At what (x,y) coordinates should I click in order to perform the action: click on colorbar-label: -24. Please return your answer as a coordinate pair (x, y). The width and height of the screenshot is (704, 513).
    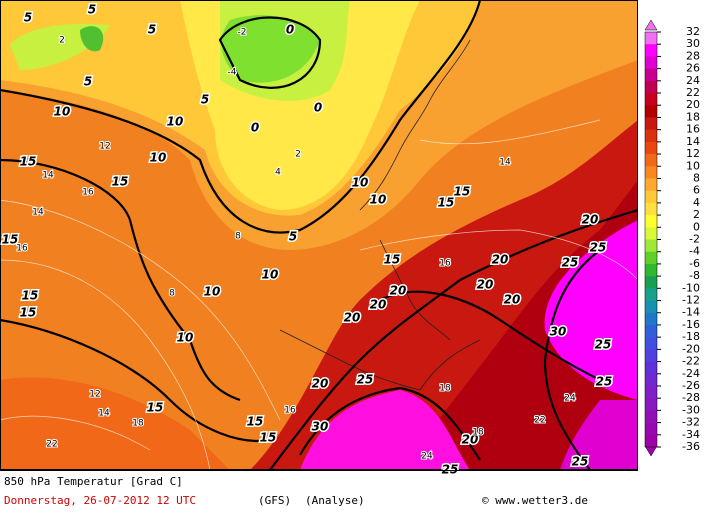
    Looking at the image, I should click on (691, 373).